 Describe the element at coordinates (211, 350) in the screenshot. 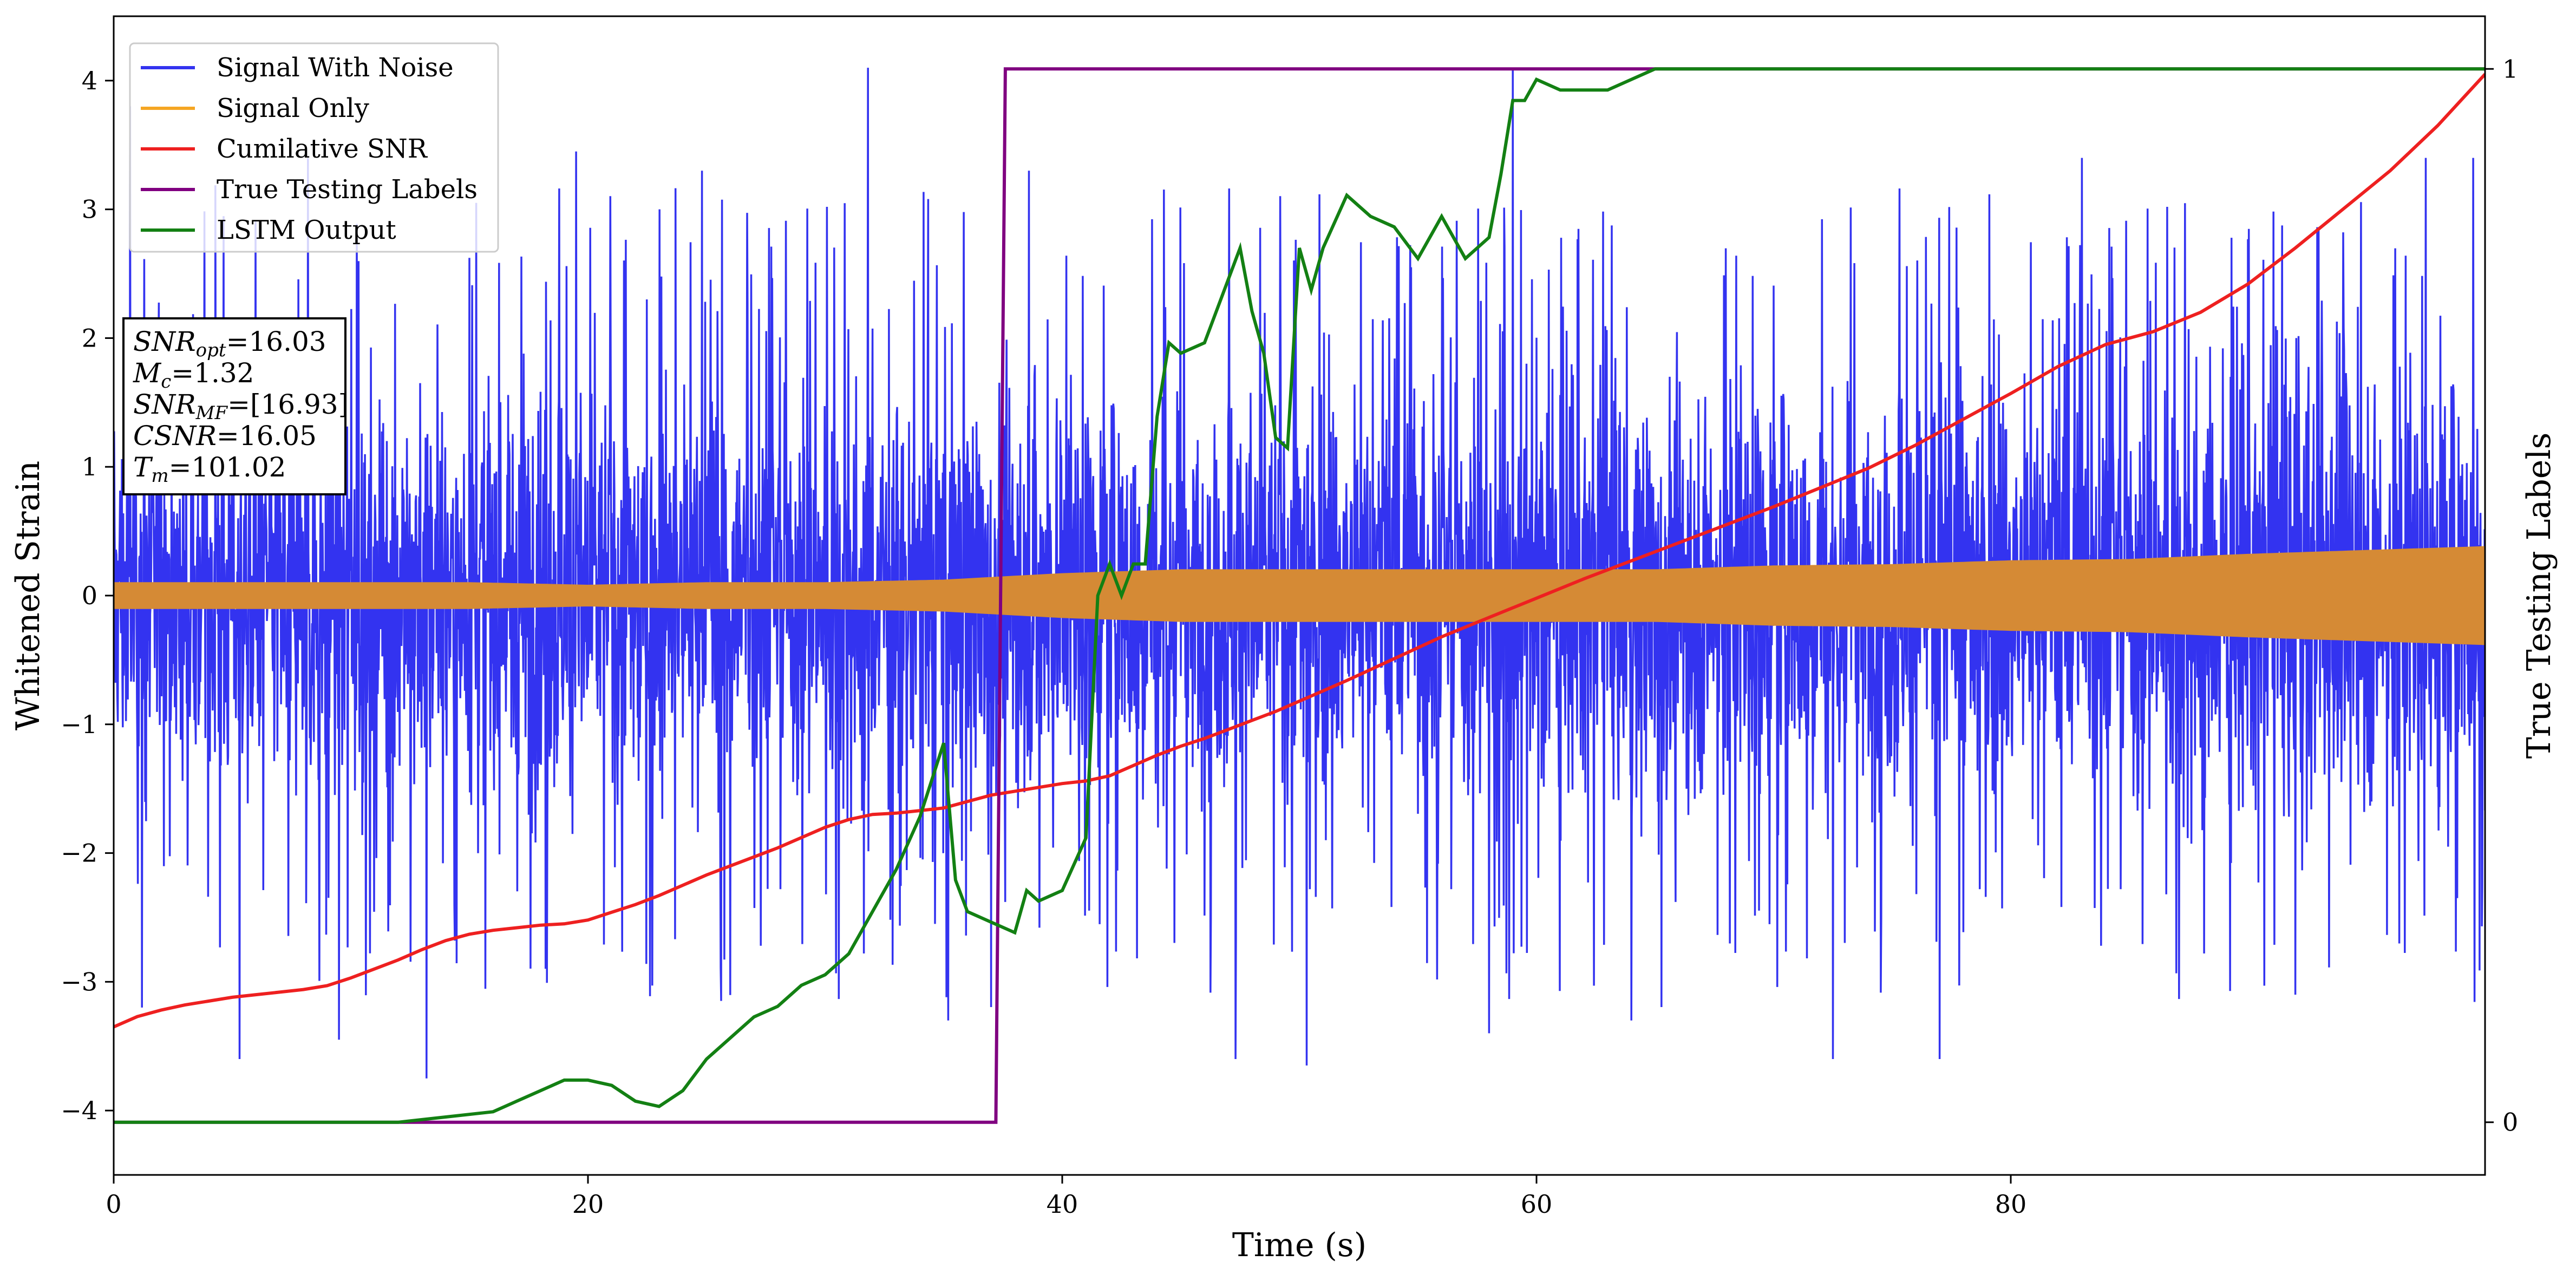

I see `annotation-subscript: opt` at that location.